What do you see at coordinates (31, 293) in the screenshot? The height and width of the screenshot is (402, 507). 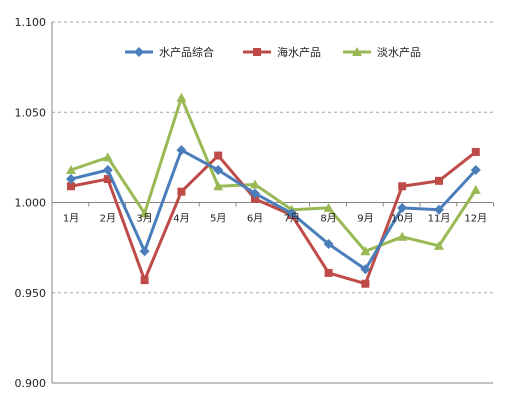 I see `y-tick-label: 0.950` at bounding box center [31, 293].